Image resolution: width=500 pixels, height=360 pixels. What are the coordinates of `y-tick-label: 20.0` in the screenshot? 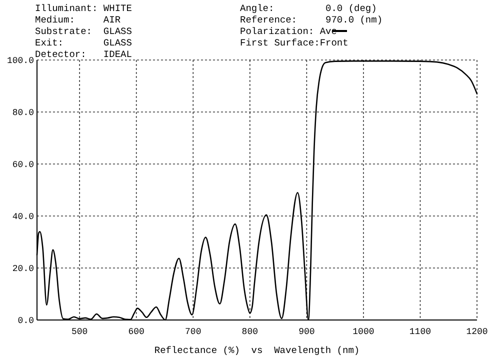 It's located at (23, 269).